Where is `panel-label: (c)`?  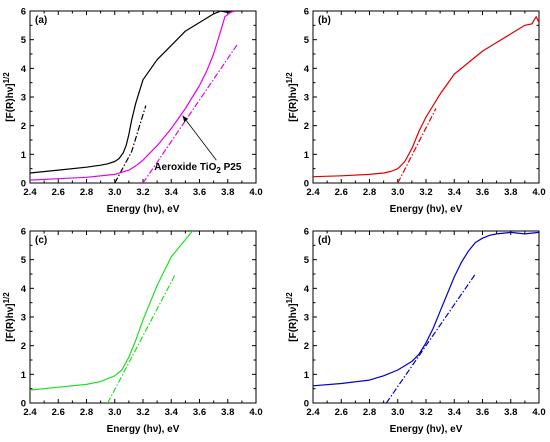 panel-label: (c) is located at coordinates (41, 240).